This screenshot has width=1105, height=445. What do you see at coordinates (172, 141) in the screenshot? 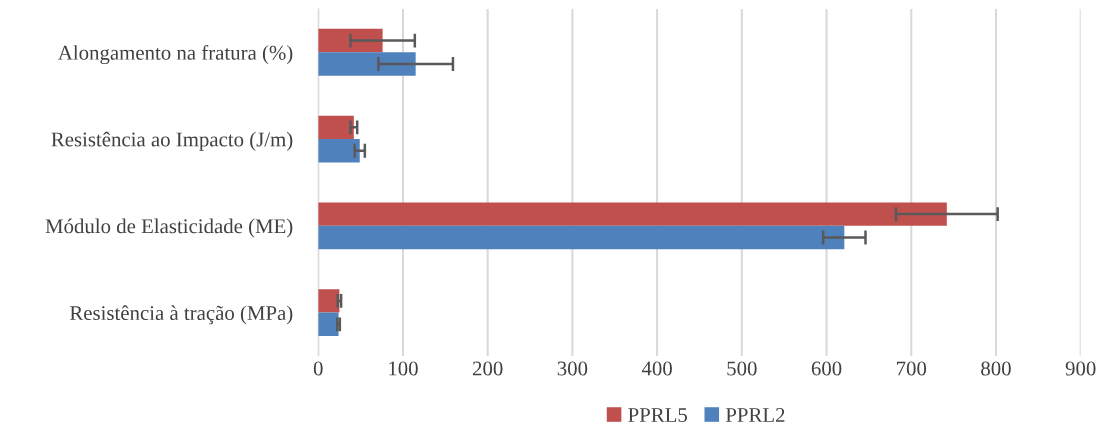
I see `y-tick-label: Resistência ao Impacto (J/m)` at bounding box center [172, 141].